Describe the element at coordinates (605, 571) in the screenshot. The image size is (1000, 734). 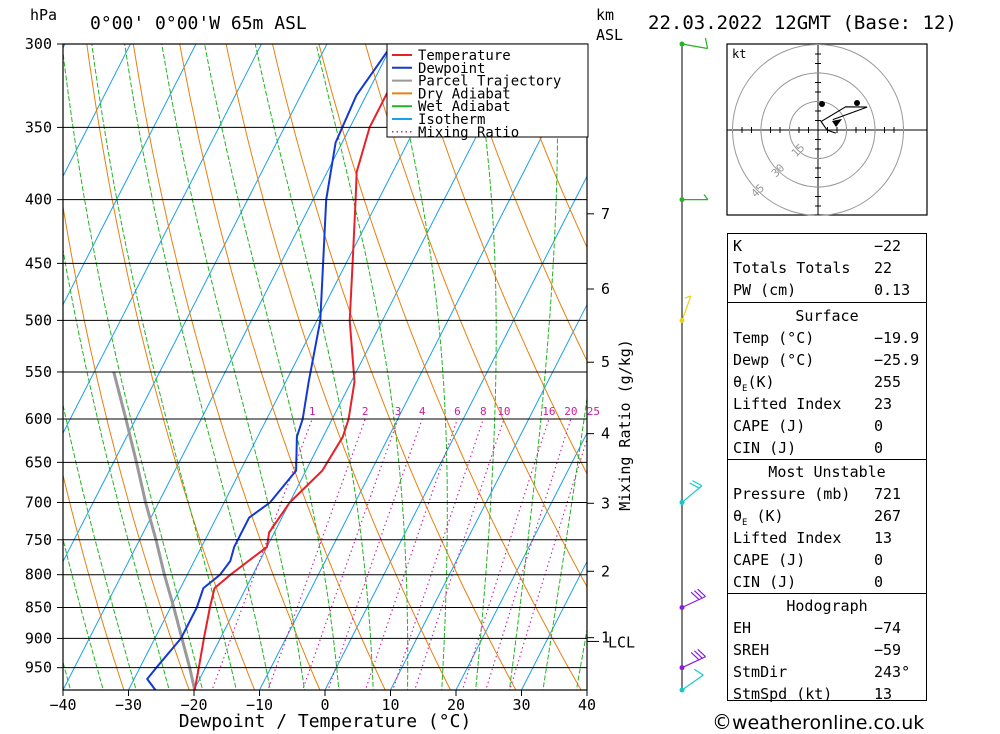
I see `km-tick-label: 2` at that location.